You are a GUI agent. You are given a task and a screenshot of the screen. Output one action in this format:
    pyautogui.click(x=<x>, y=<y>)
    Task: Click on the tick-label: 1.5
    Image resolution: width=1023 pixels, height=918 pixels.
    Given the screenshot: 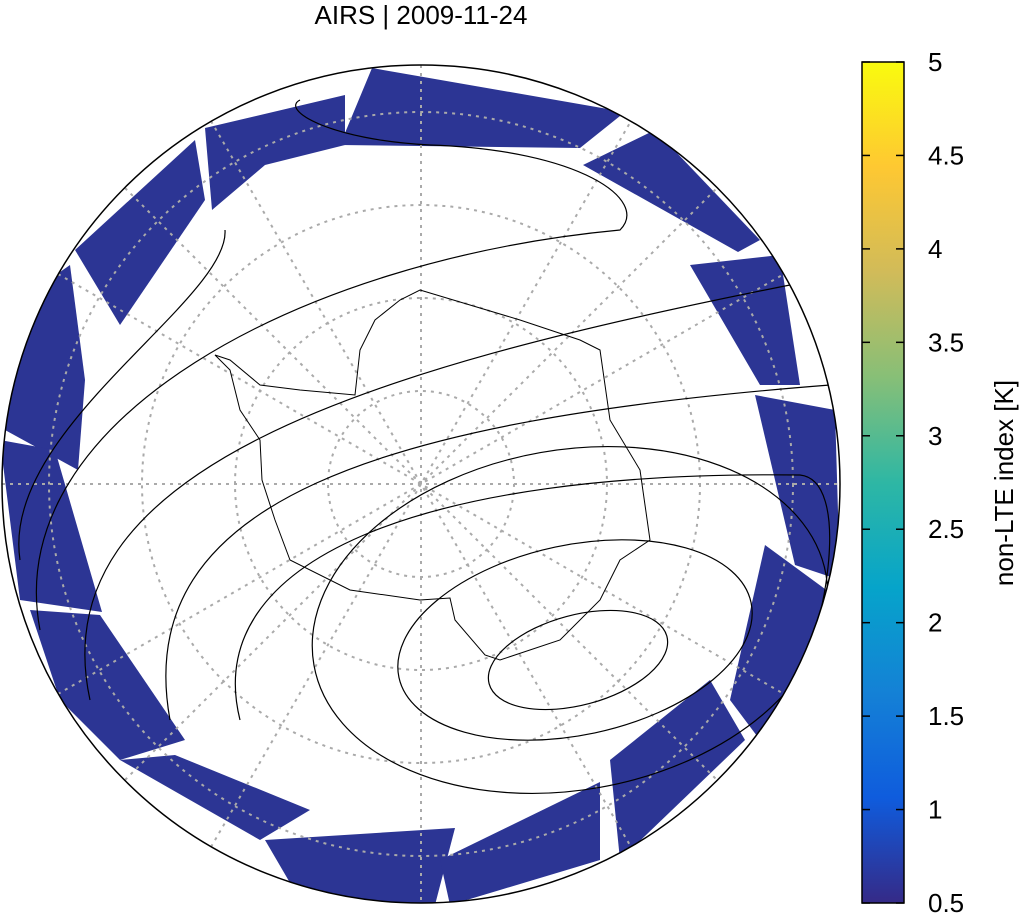 What is the action you would take?
    pyautogui.click(x=946, y=716)
    